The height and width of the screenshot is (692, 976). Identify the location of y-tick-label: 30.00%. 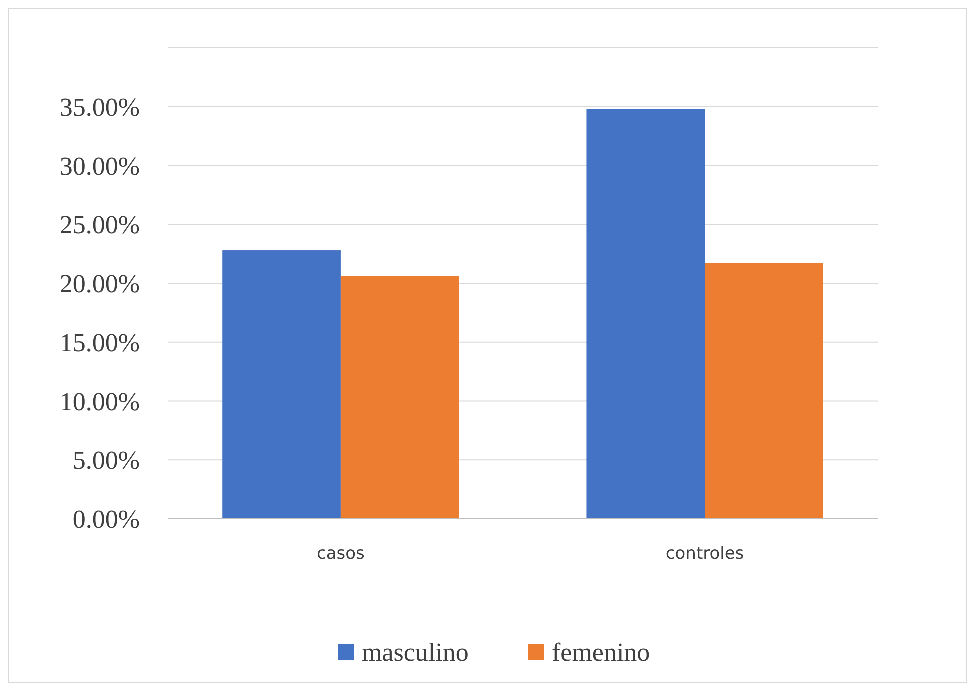
(100, 166).